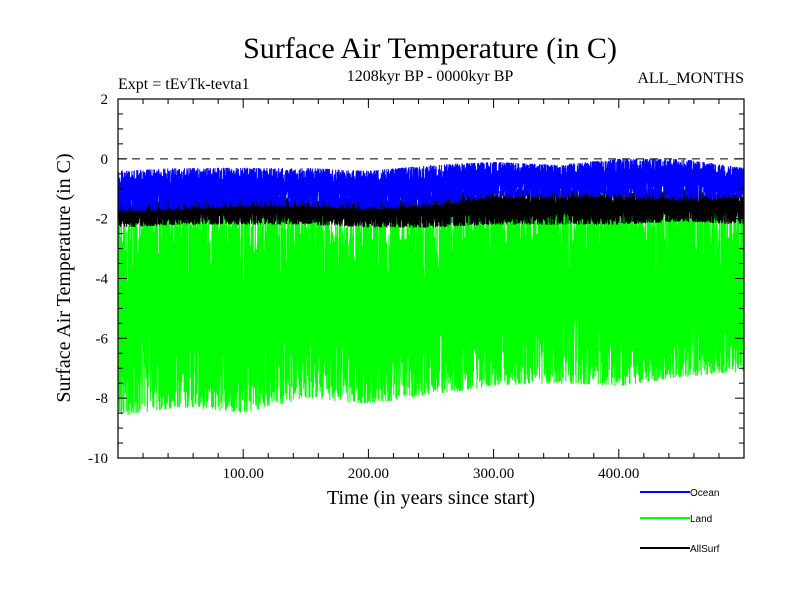  Describe the element at coordinates (368, 474) in the screenshot. I see `x-tick-label: 200.00` at that location.